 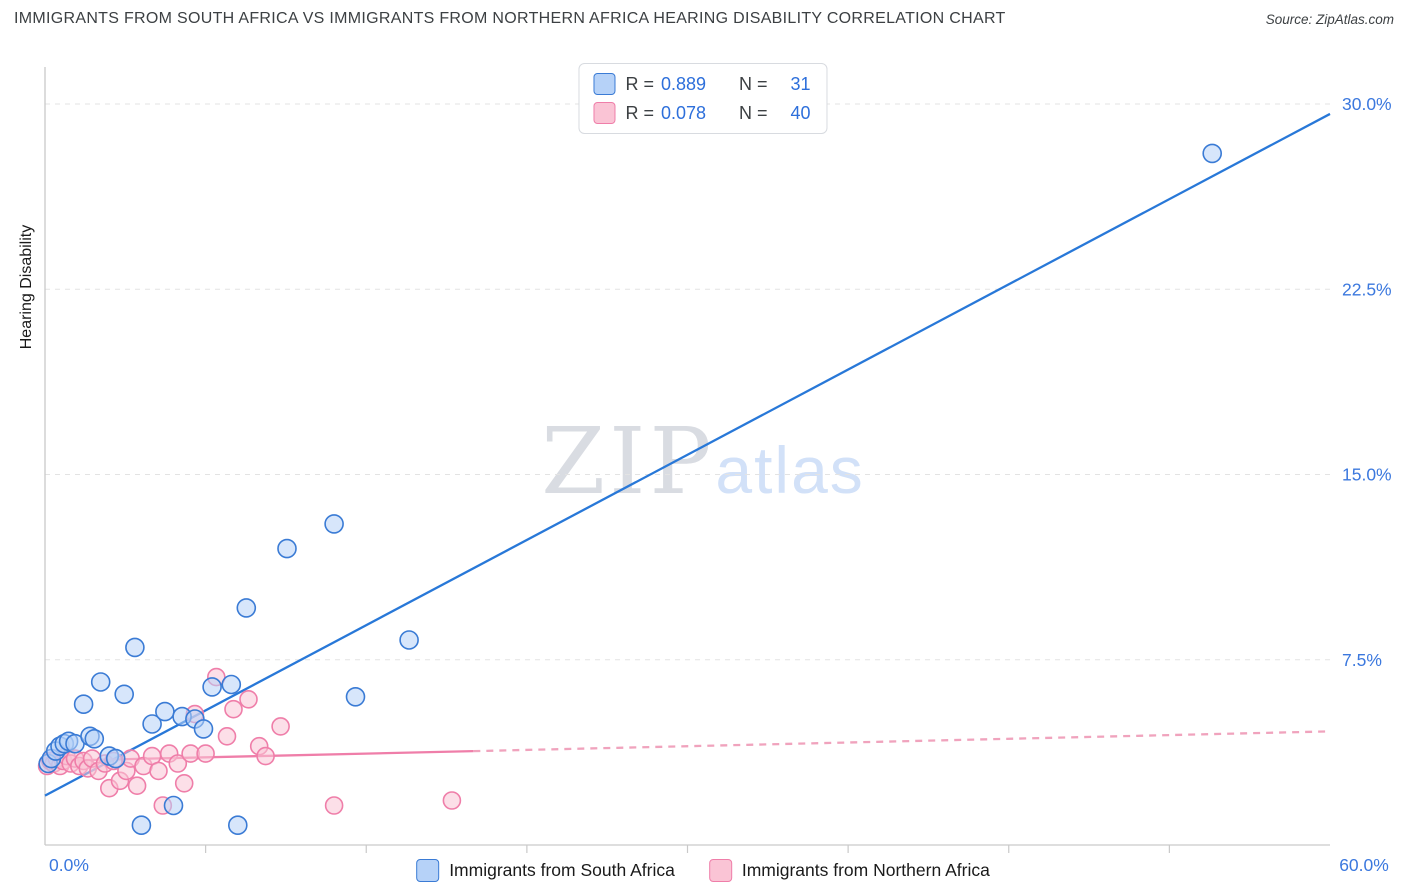 What do you see at coordinates (604, 84) in the screenshot?
I see `south-africa-swatch-icon` at bounding box center [604, 84].